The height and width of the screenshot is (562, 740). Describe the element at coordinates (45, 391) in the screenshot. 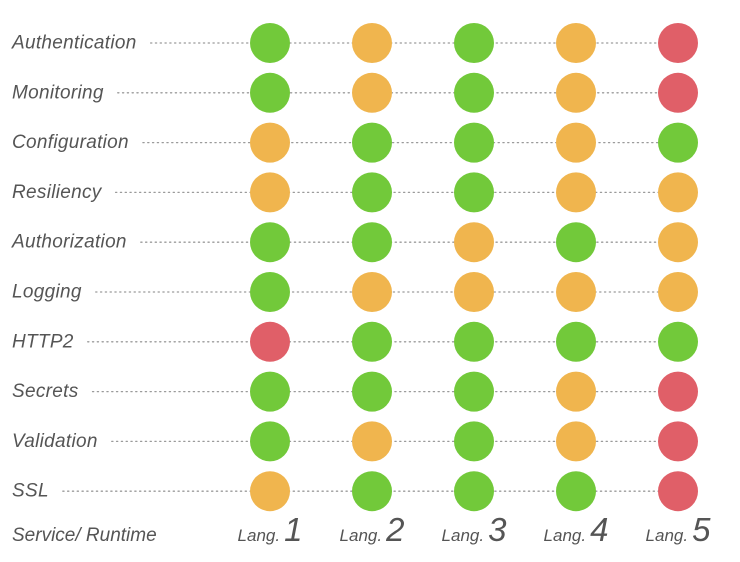

I see `row-label: Secrets` at that location.